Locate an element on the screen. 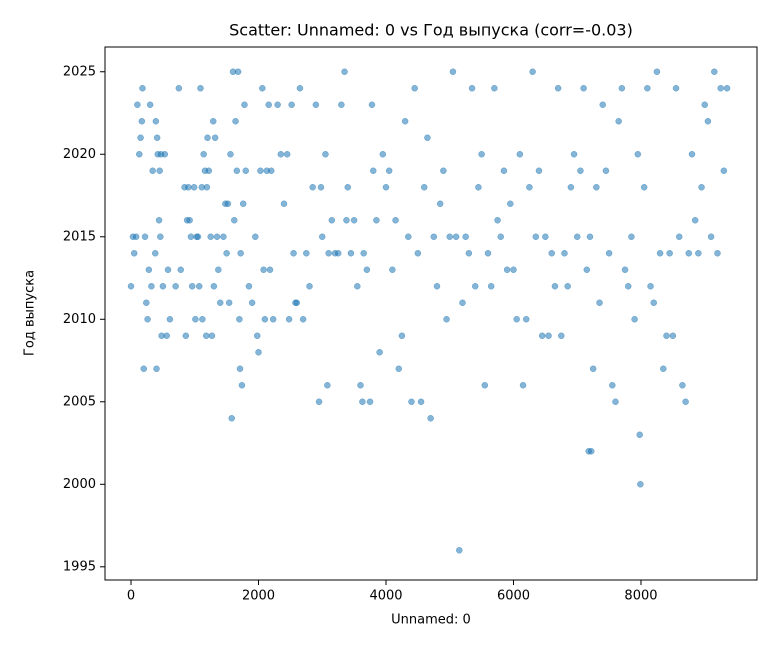 The height and width of the screenshot is (654, 780). x-tick-label: 6000 is located at coordinates (513, 596).